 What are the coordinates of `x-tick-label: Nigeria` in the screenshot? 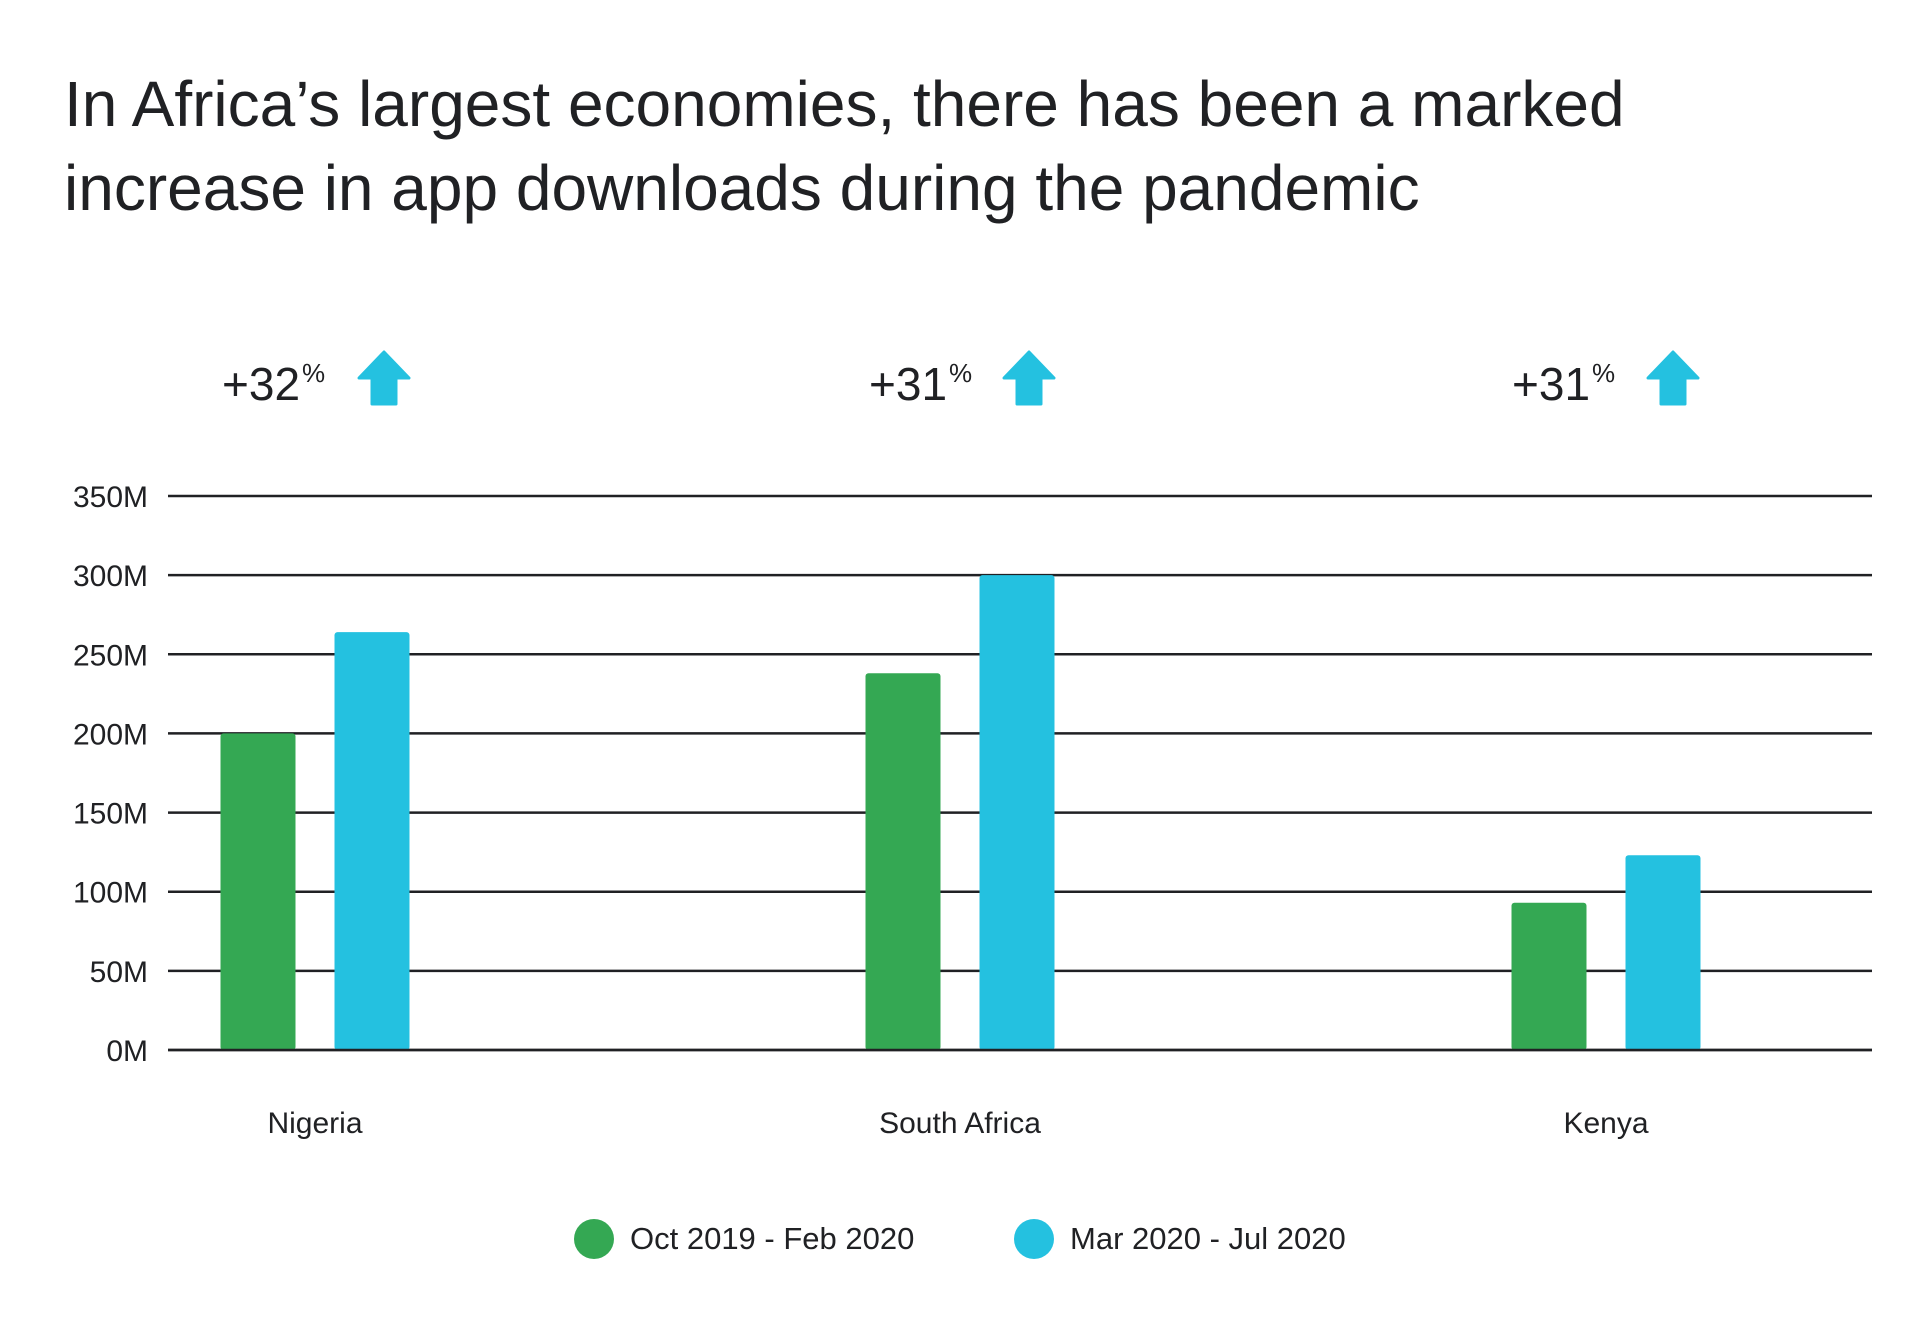 It's located at (314, 1123).